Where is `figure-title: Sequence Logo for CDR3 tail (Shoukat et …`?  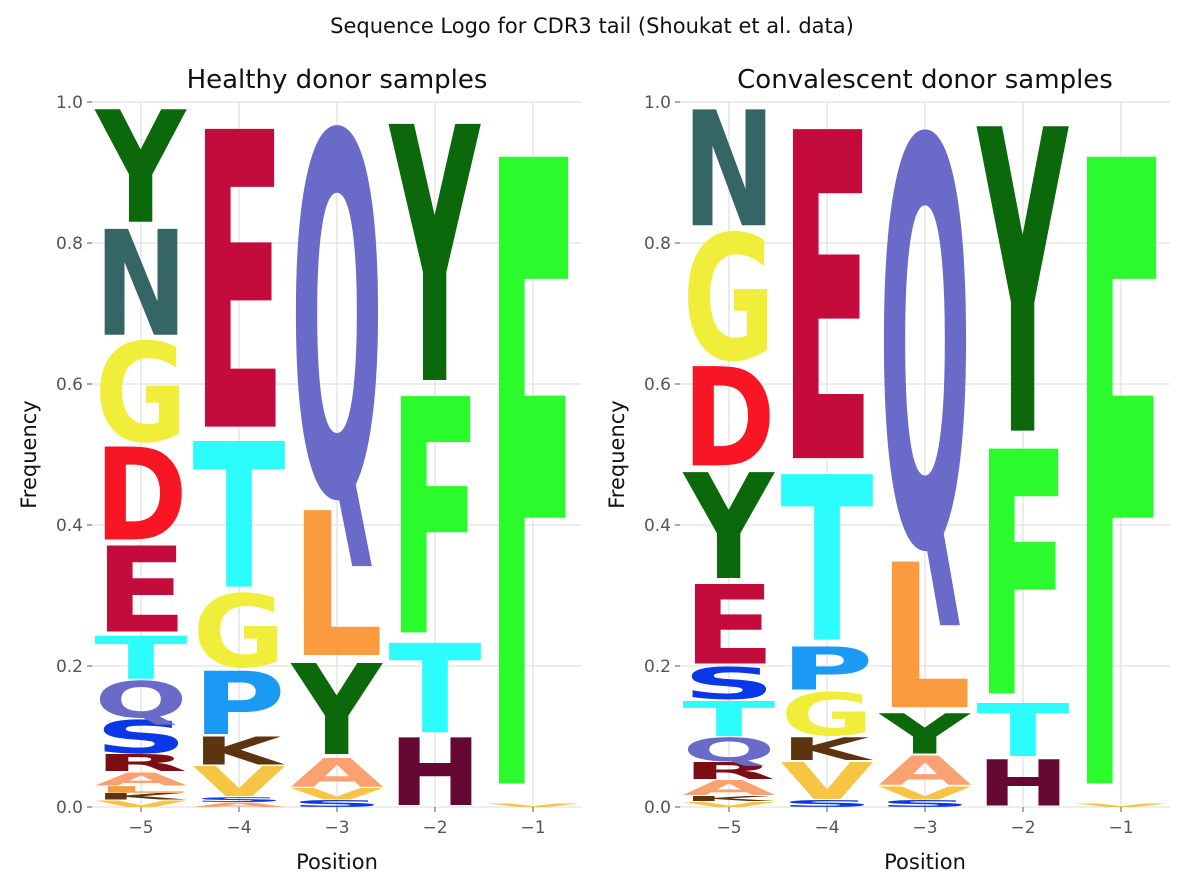
figure-title: Sequence Logo for CDR3 tail (Shoukat et … is located at coordinates (592, 26).